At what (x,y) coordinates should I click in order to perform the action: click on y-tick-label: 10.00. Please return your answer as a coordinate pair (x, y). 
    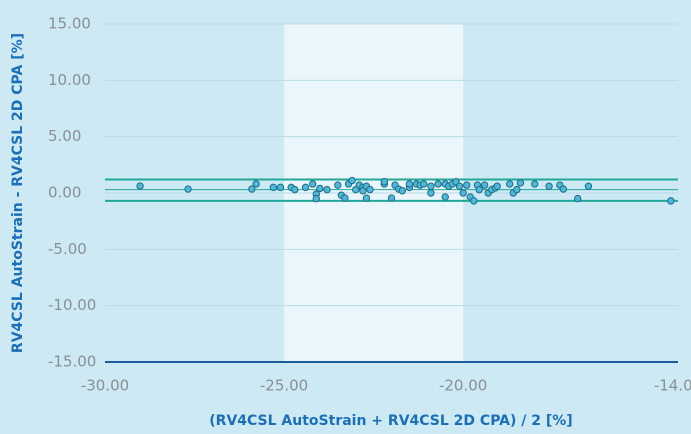
    Looking at the image, I should click on (69, 80).